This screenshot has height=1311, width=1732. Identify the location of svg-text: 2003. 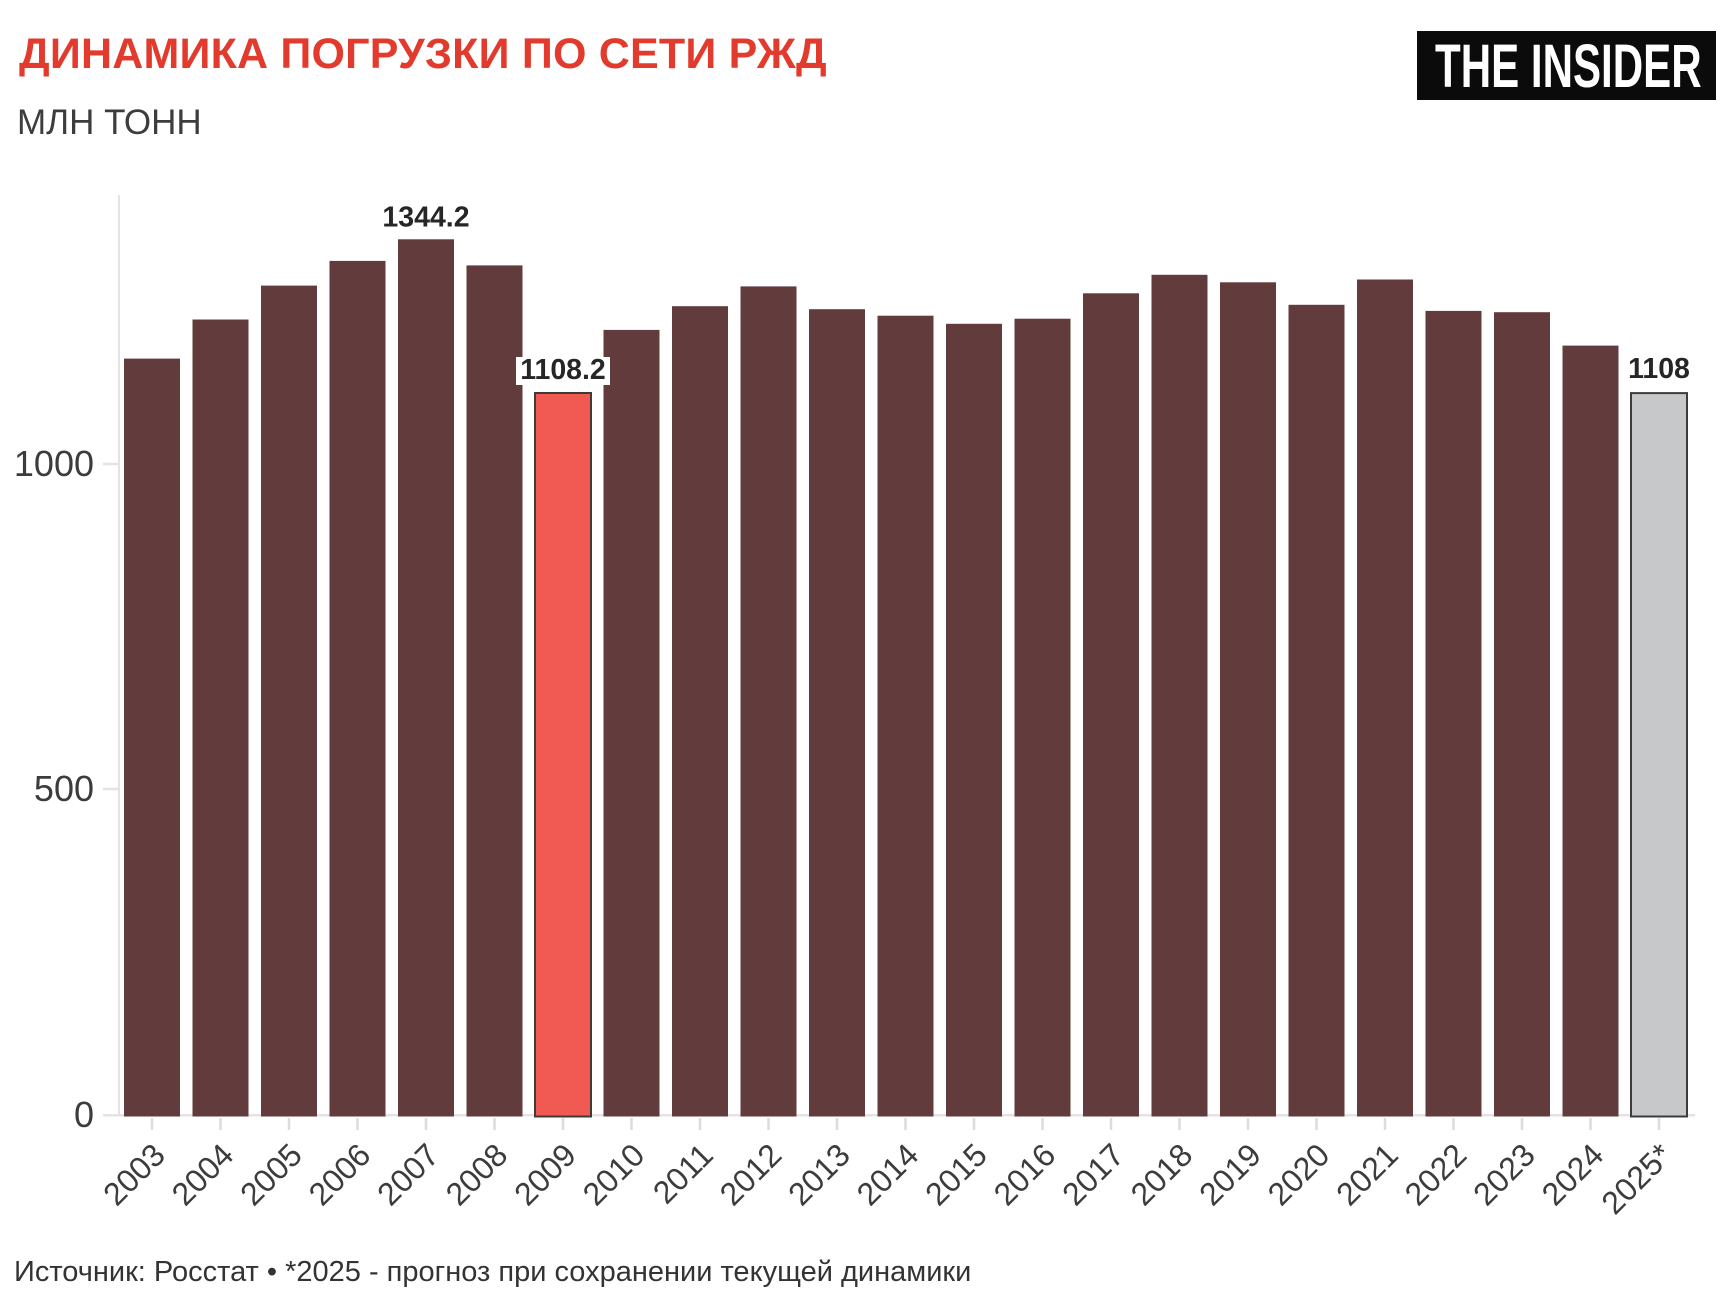
(134, 1174).